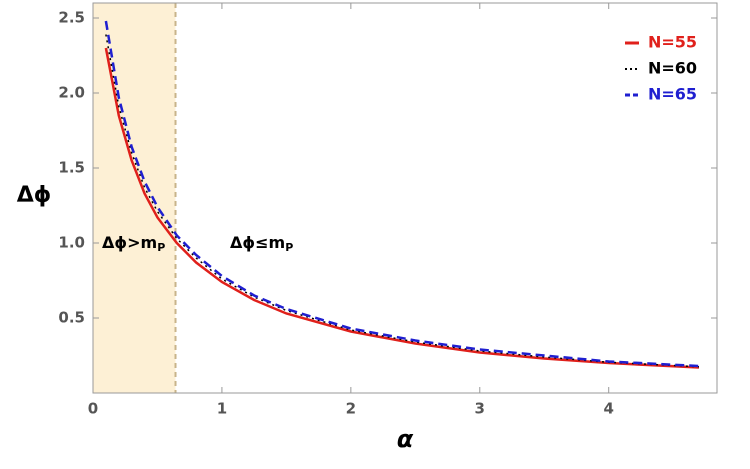 The width and height of the screenshot is (750, 469). Describe the element at coordinates (672, 42) in the screenshot. I see `legend-label: N=55` at that location.